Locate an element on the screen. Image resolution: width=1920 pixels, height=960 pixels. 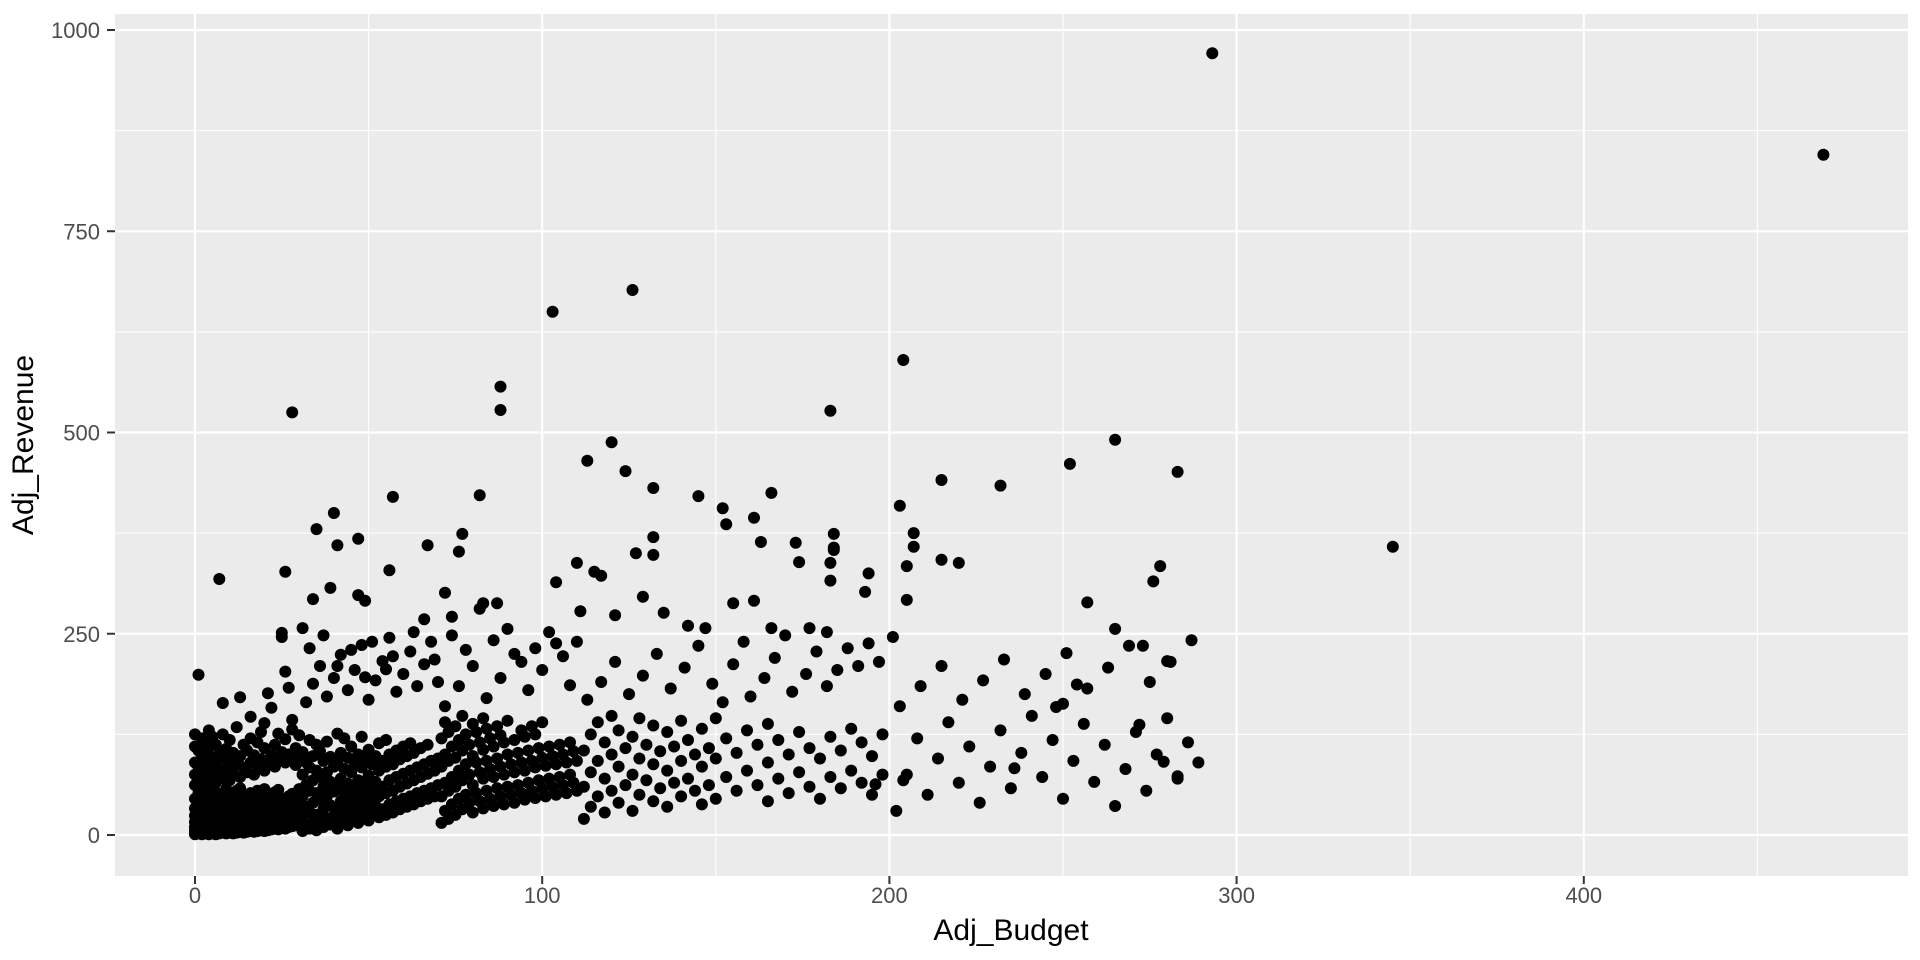
x-tick-label: 400 is located at coordinates (1583, 895).